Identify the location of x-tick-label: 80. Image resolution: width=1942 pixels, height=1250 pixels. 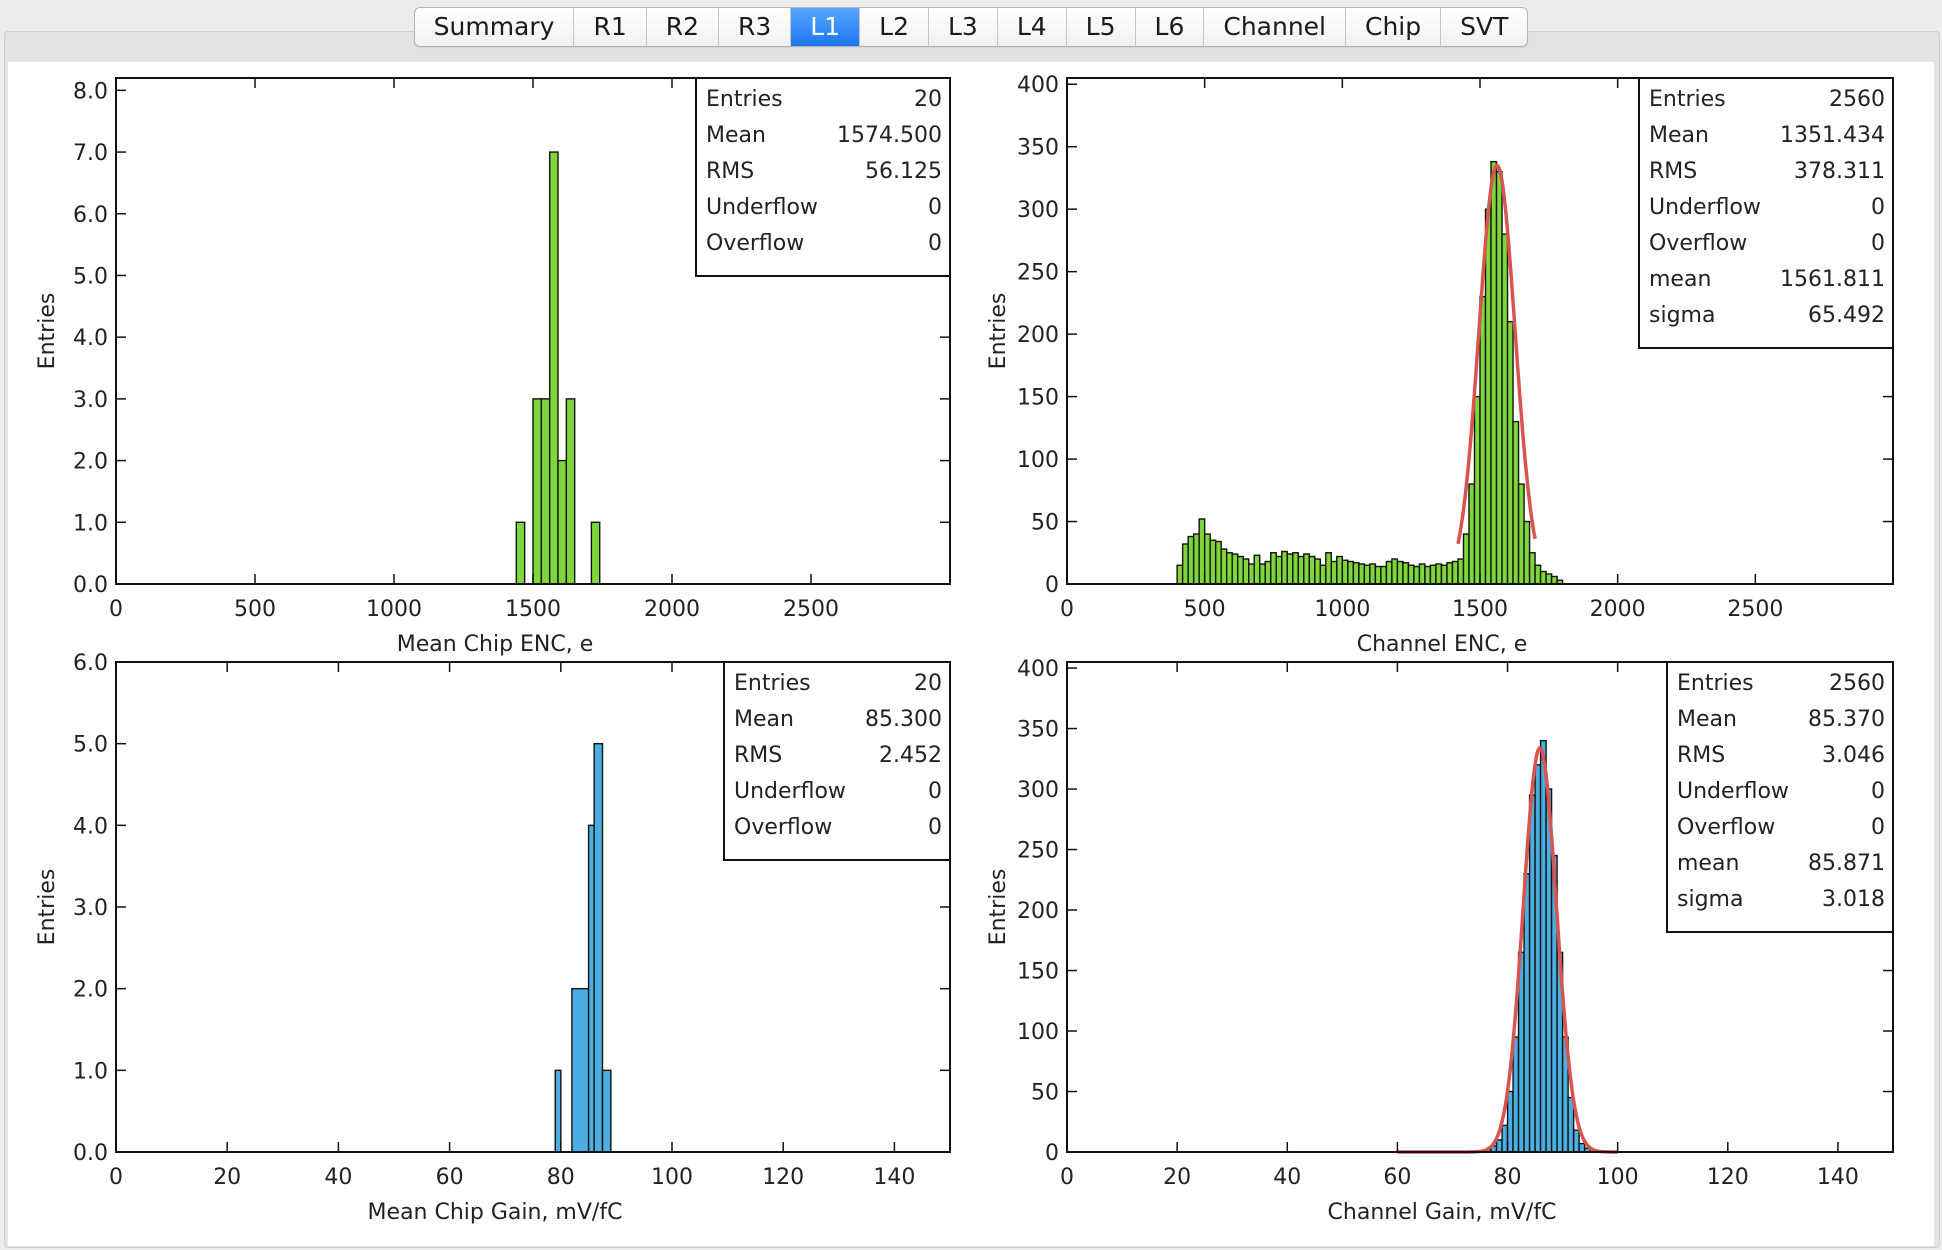
(561, 1177).